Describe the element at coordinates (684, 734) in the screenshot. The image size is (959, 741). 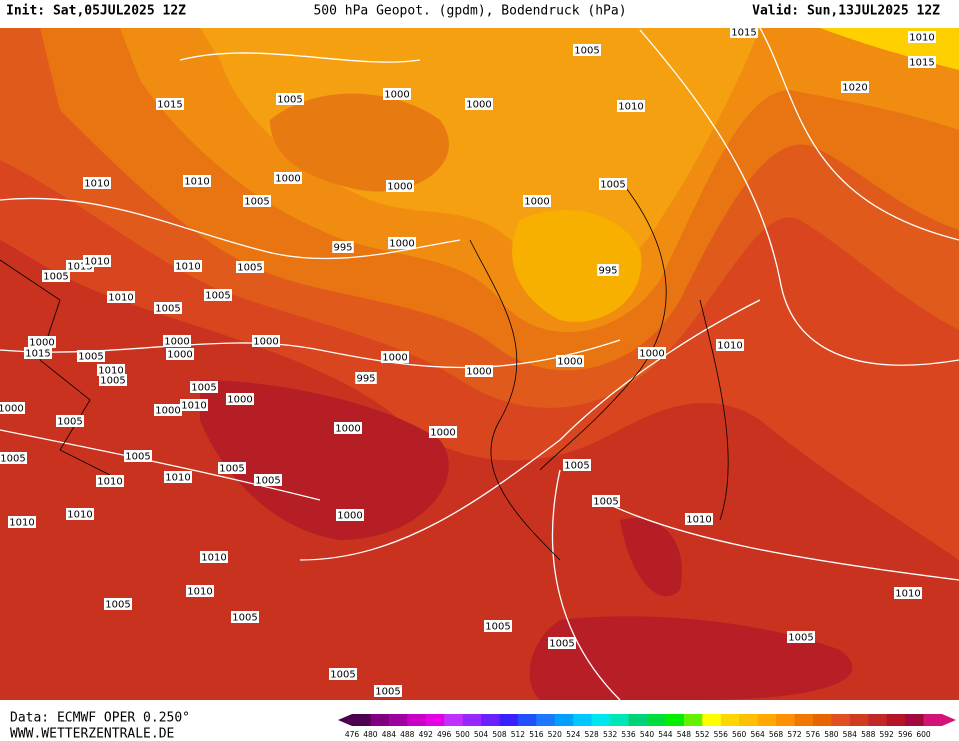
I see `colorbar-label: 548` at that location.